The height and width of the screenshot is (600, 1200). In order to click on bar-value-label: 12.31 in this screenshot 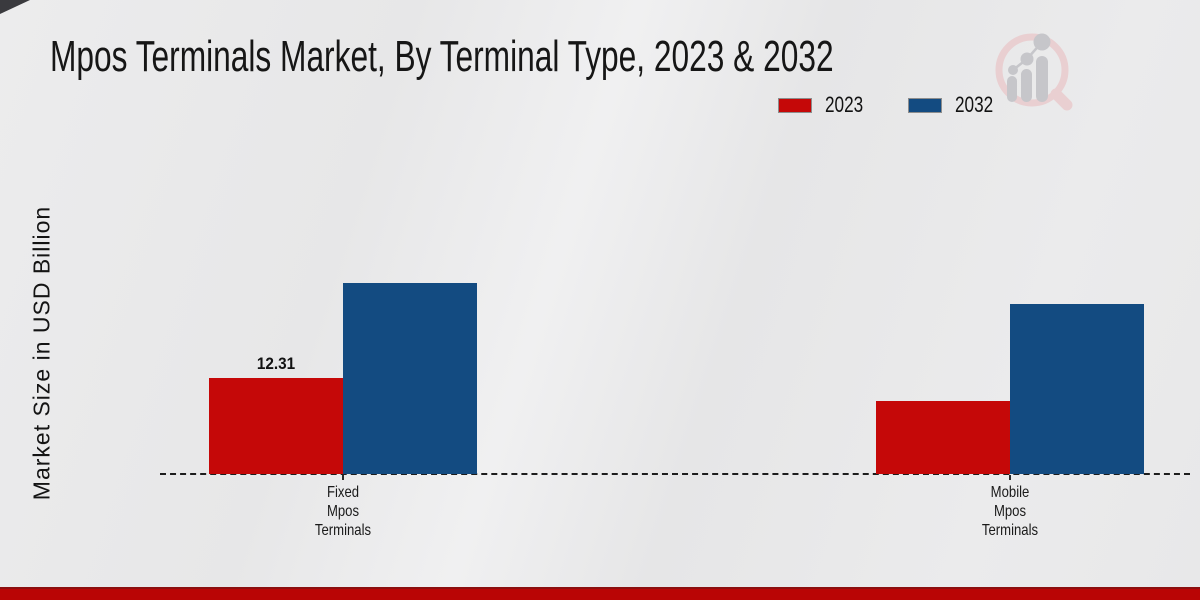, I will do `click(276, 363)`.